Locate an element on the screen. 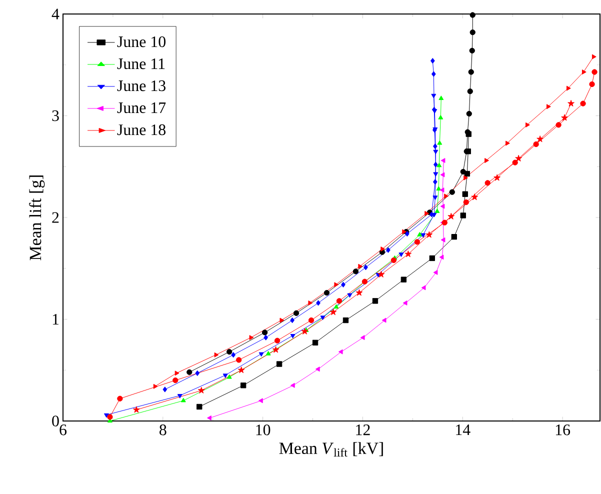 The image size is (601, 494). x-tick-label: 14 is located at coordinates (463, 430).